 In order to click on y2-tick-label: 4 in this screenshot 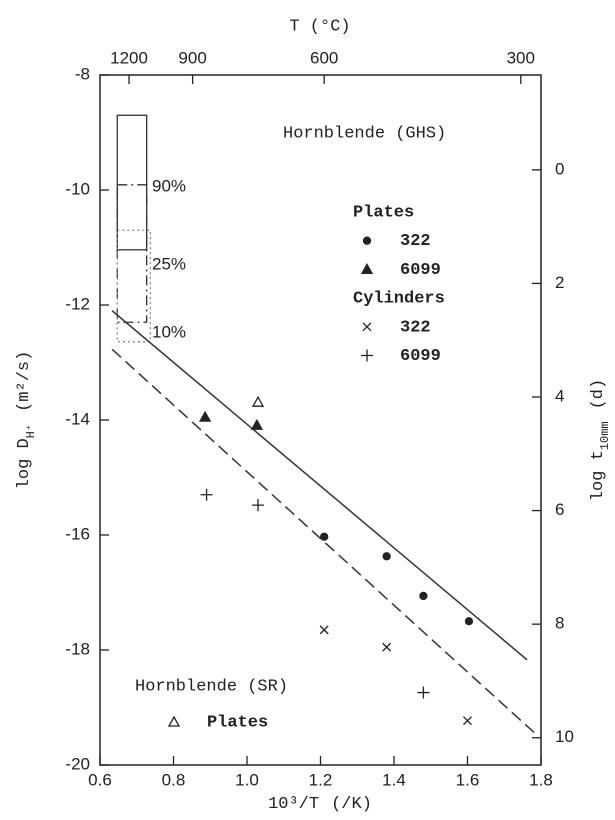, I will do `click(559, 395)`.